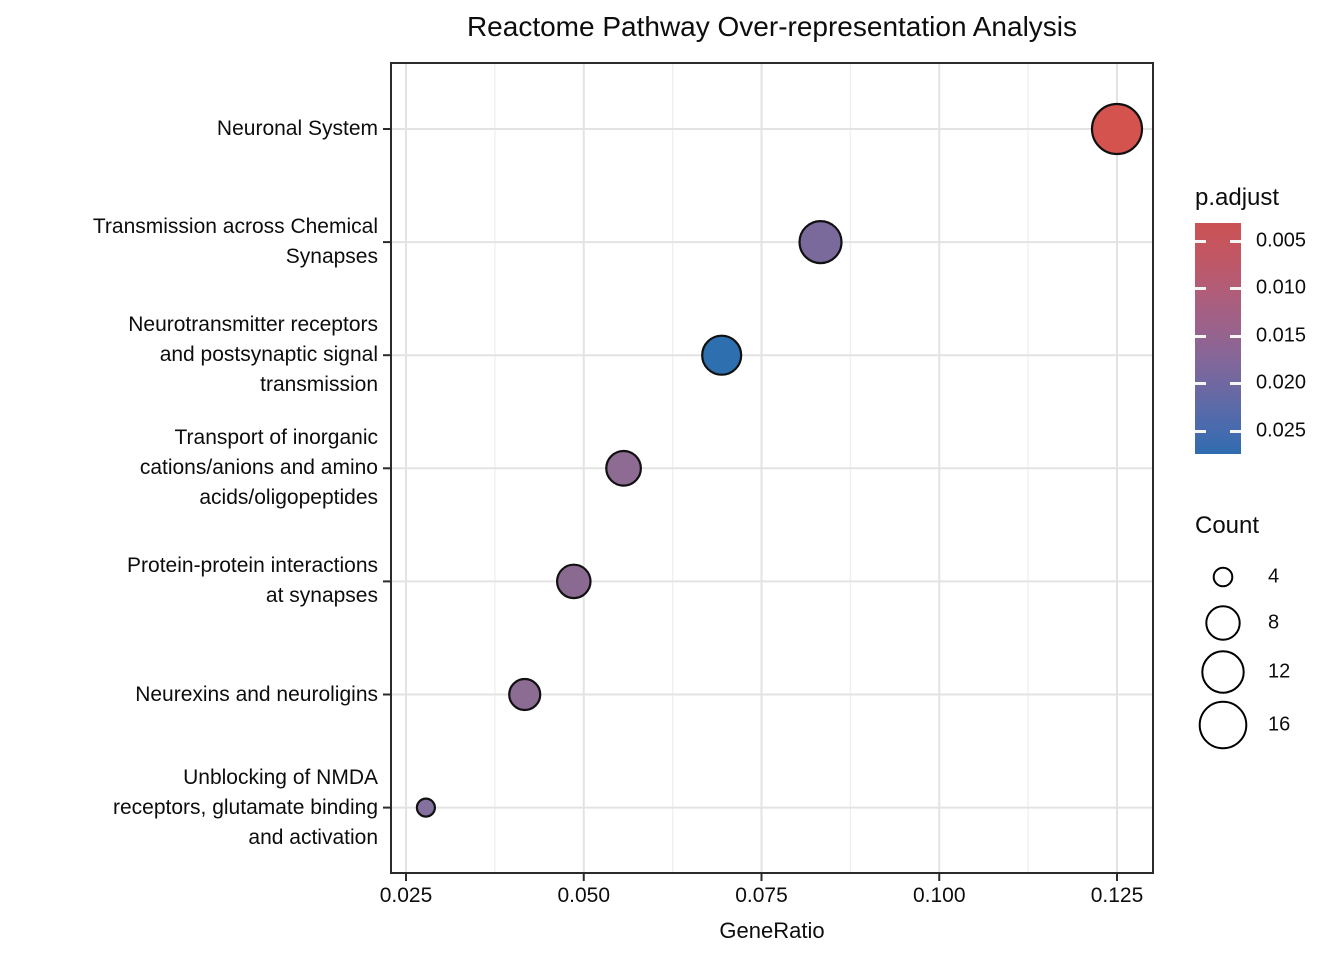  Describe the element at coordinates (1279, 671) in the screenshot. I see `count-legend-label: 12` at that location.